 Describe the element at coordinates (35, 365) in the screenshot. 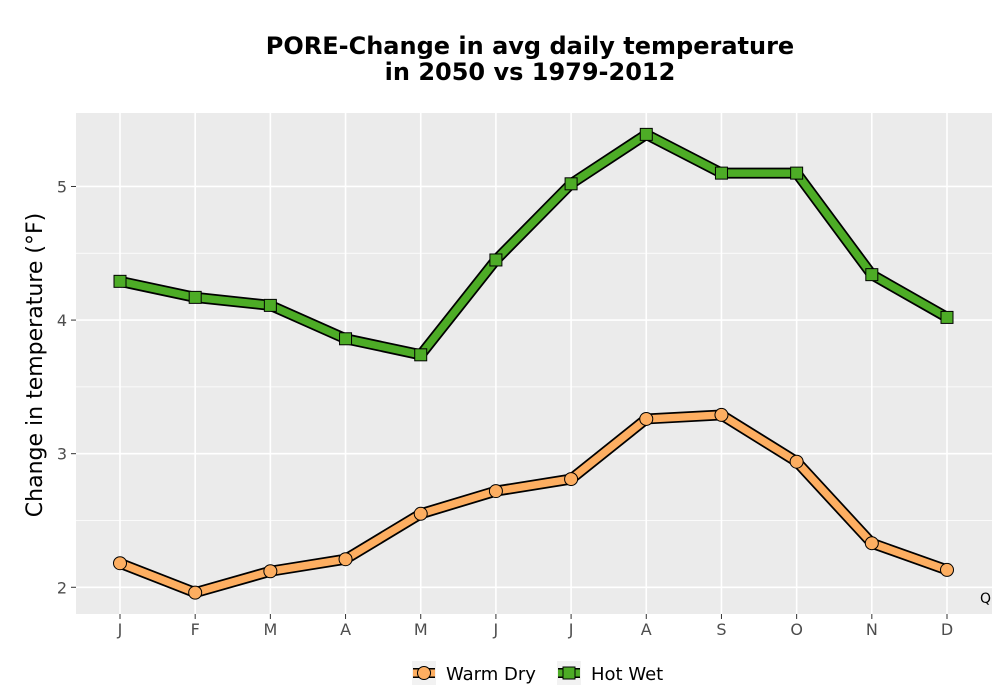

I see `y-axis-title: Change in temperature (°F)` at that location.